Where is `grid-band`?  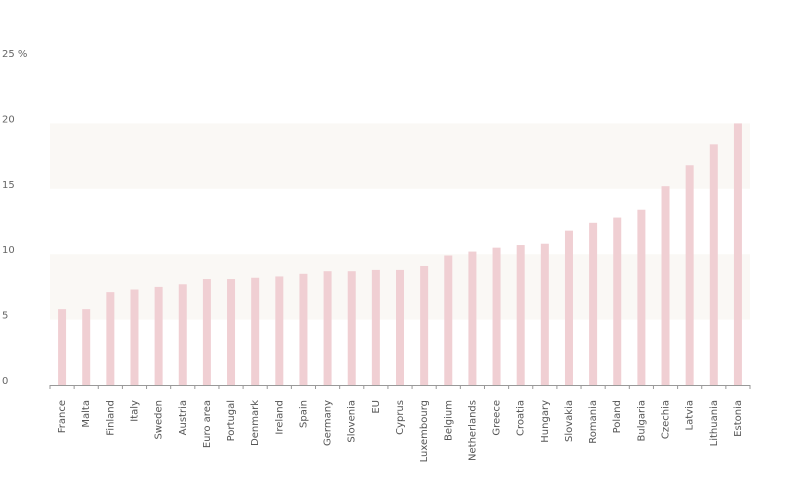 grid-band is located at coordinates (400, 156).